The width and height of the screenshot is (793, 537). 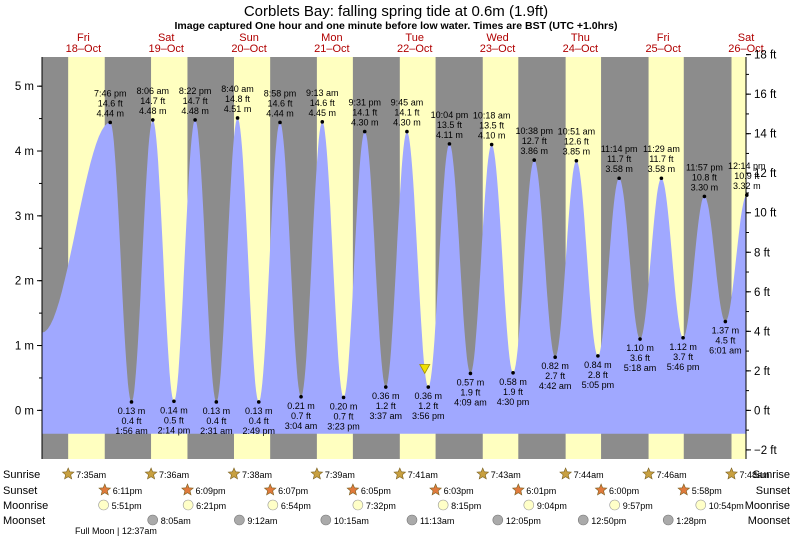 What do you see at coordinates (762, 332) in the screenshot?
I see `right-tick-label: 4 ft` at bounding box center [762, 332].